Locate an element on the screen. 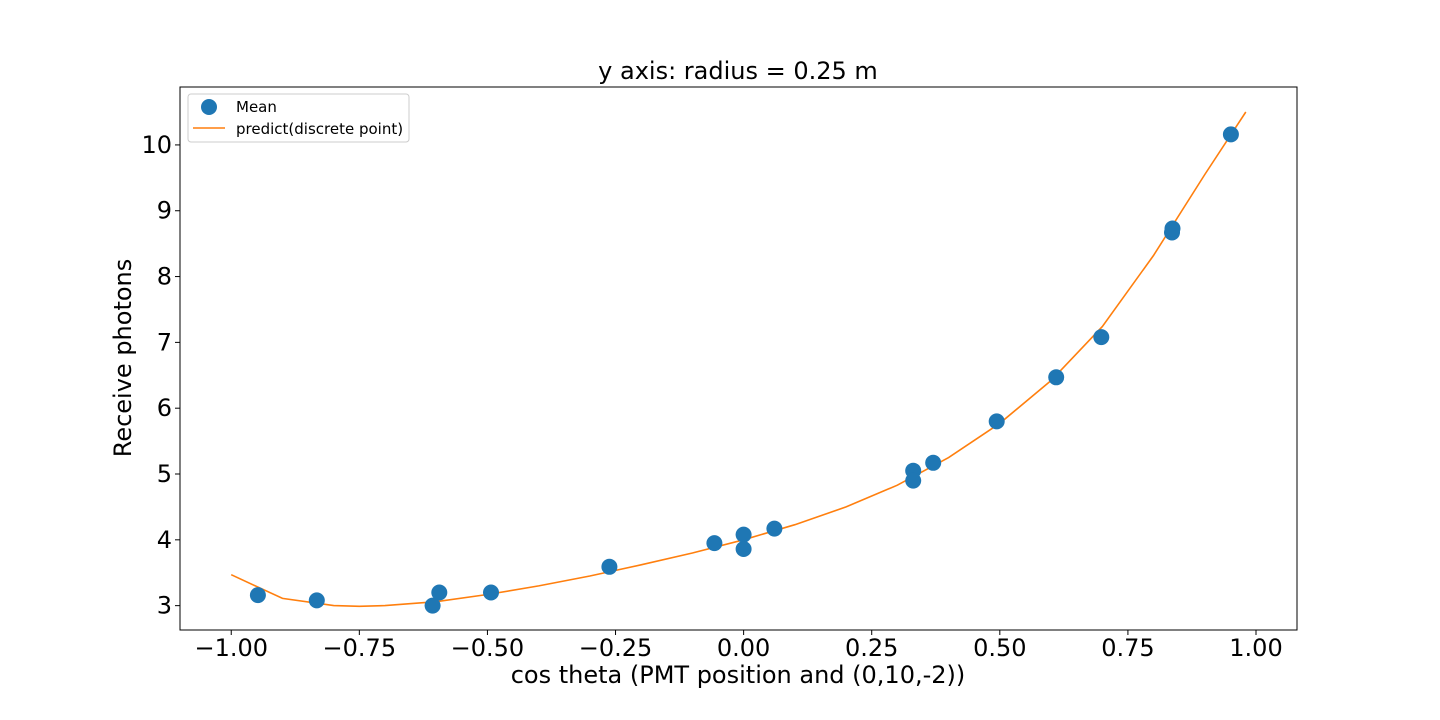  x-tick-label: 0.75 is located at coordinates (1127, 648).